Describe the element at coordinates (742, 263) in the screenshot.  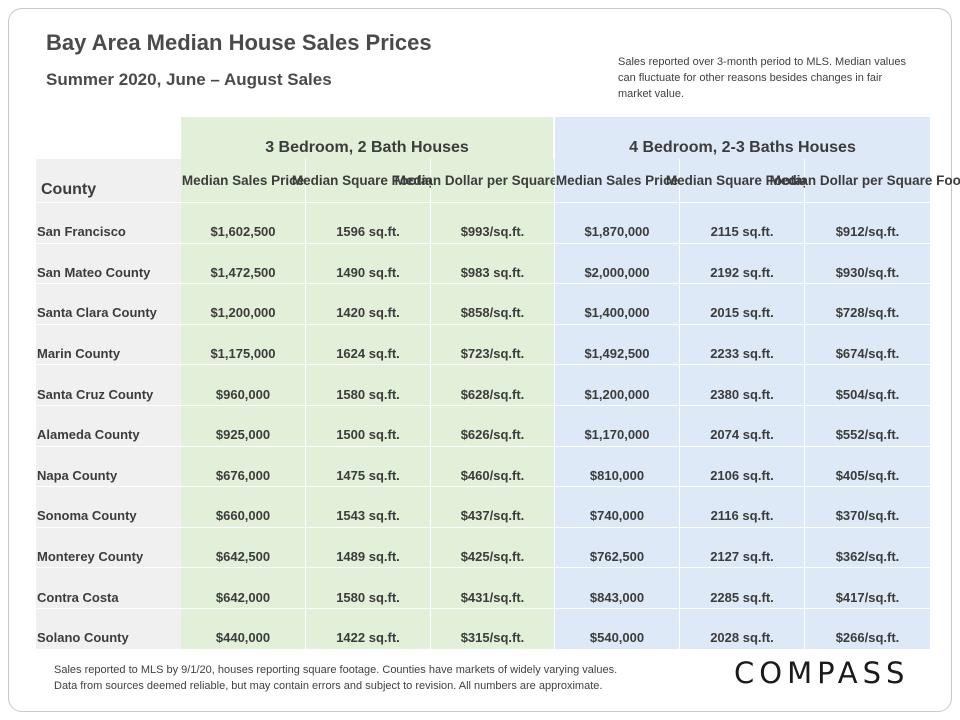
I see `4bd-sqft-cell: 2192 sq.ft.` at that location.